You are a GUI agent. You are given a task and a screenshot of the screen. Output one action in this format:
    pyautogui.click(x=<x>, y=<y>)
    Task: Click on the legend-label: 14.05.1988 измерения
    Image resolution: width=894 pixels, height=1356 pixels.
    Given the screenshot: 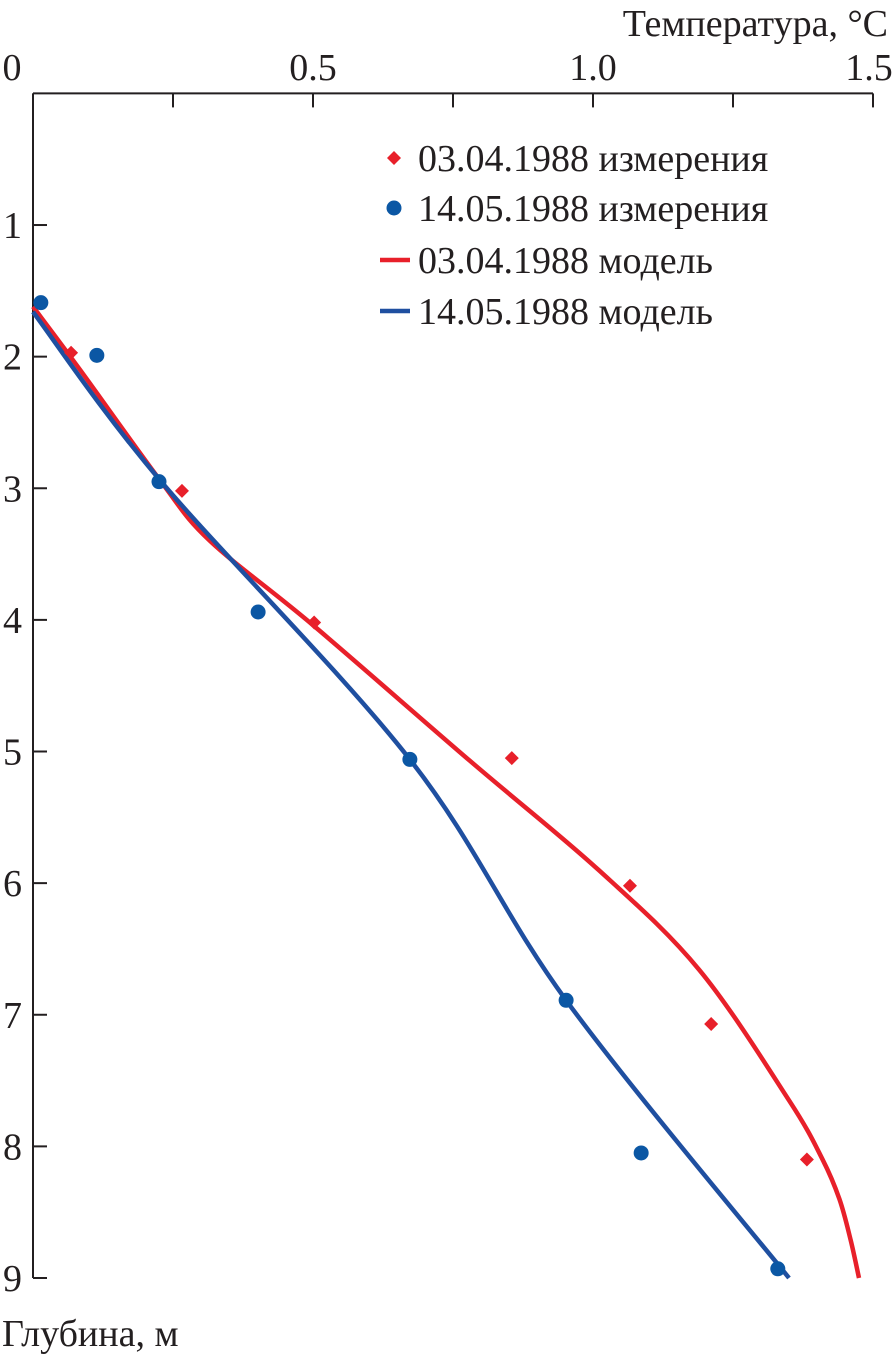 What is the action you would take?
    pyautogui.click(x=593, y=209)
    